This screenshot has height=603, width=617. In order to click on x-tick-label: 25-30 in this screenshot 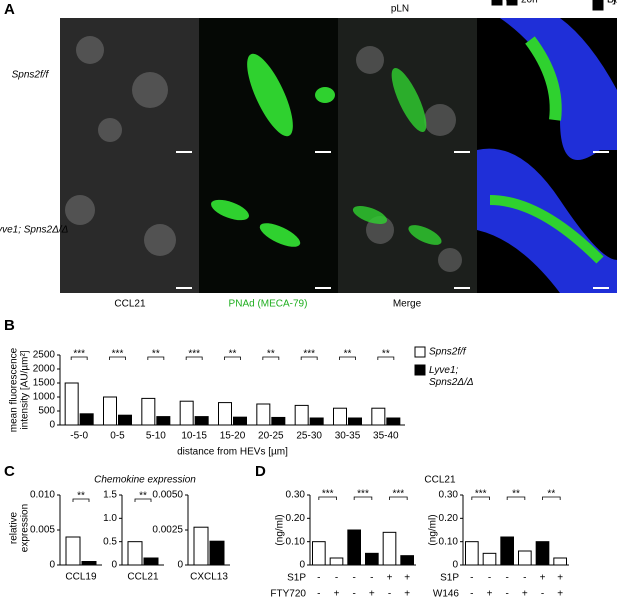, I will do `click(309, 436)`.